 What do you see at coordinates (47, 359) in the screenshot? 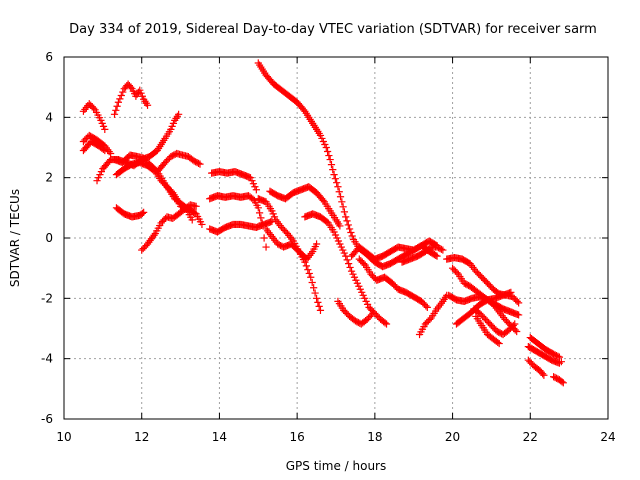
I see `y-tick-label: -4` at bounding box center [47, 359].